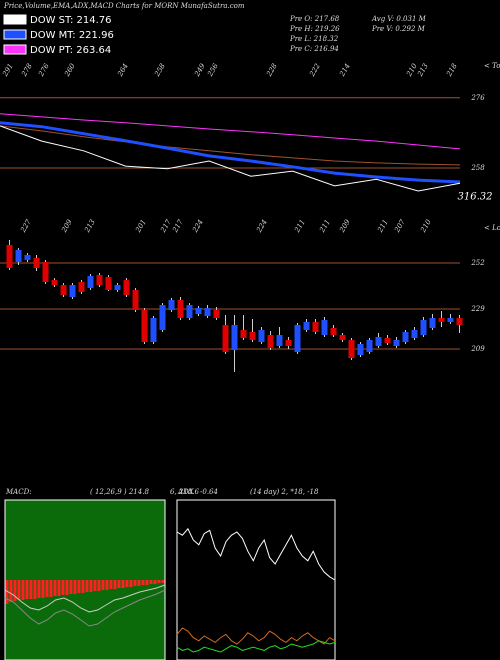 Image resolution: width=500 pixels, height=660 pixels. Describe the element at coordinates (477, 168) in the screenshot. I see `y-tick-label: 258` at that location.